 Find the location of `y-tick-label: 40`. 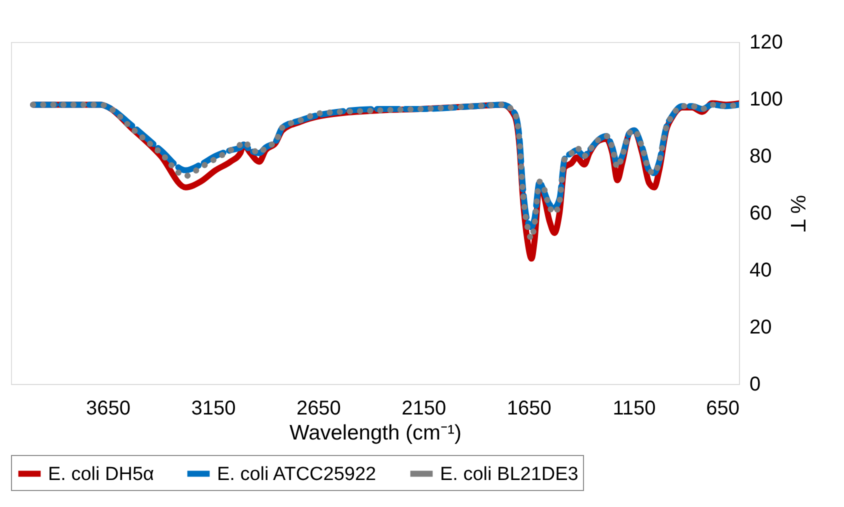

y-tick-label: 40 is located at coordinates (761, 271).